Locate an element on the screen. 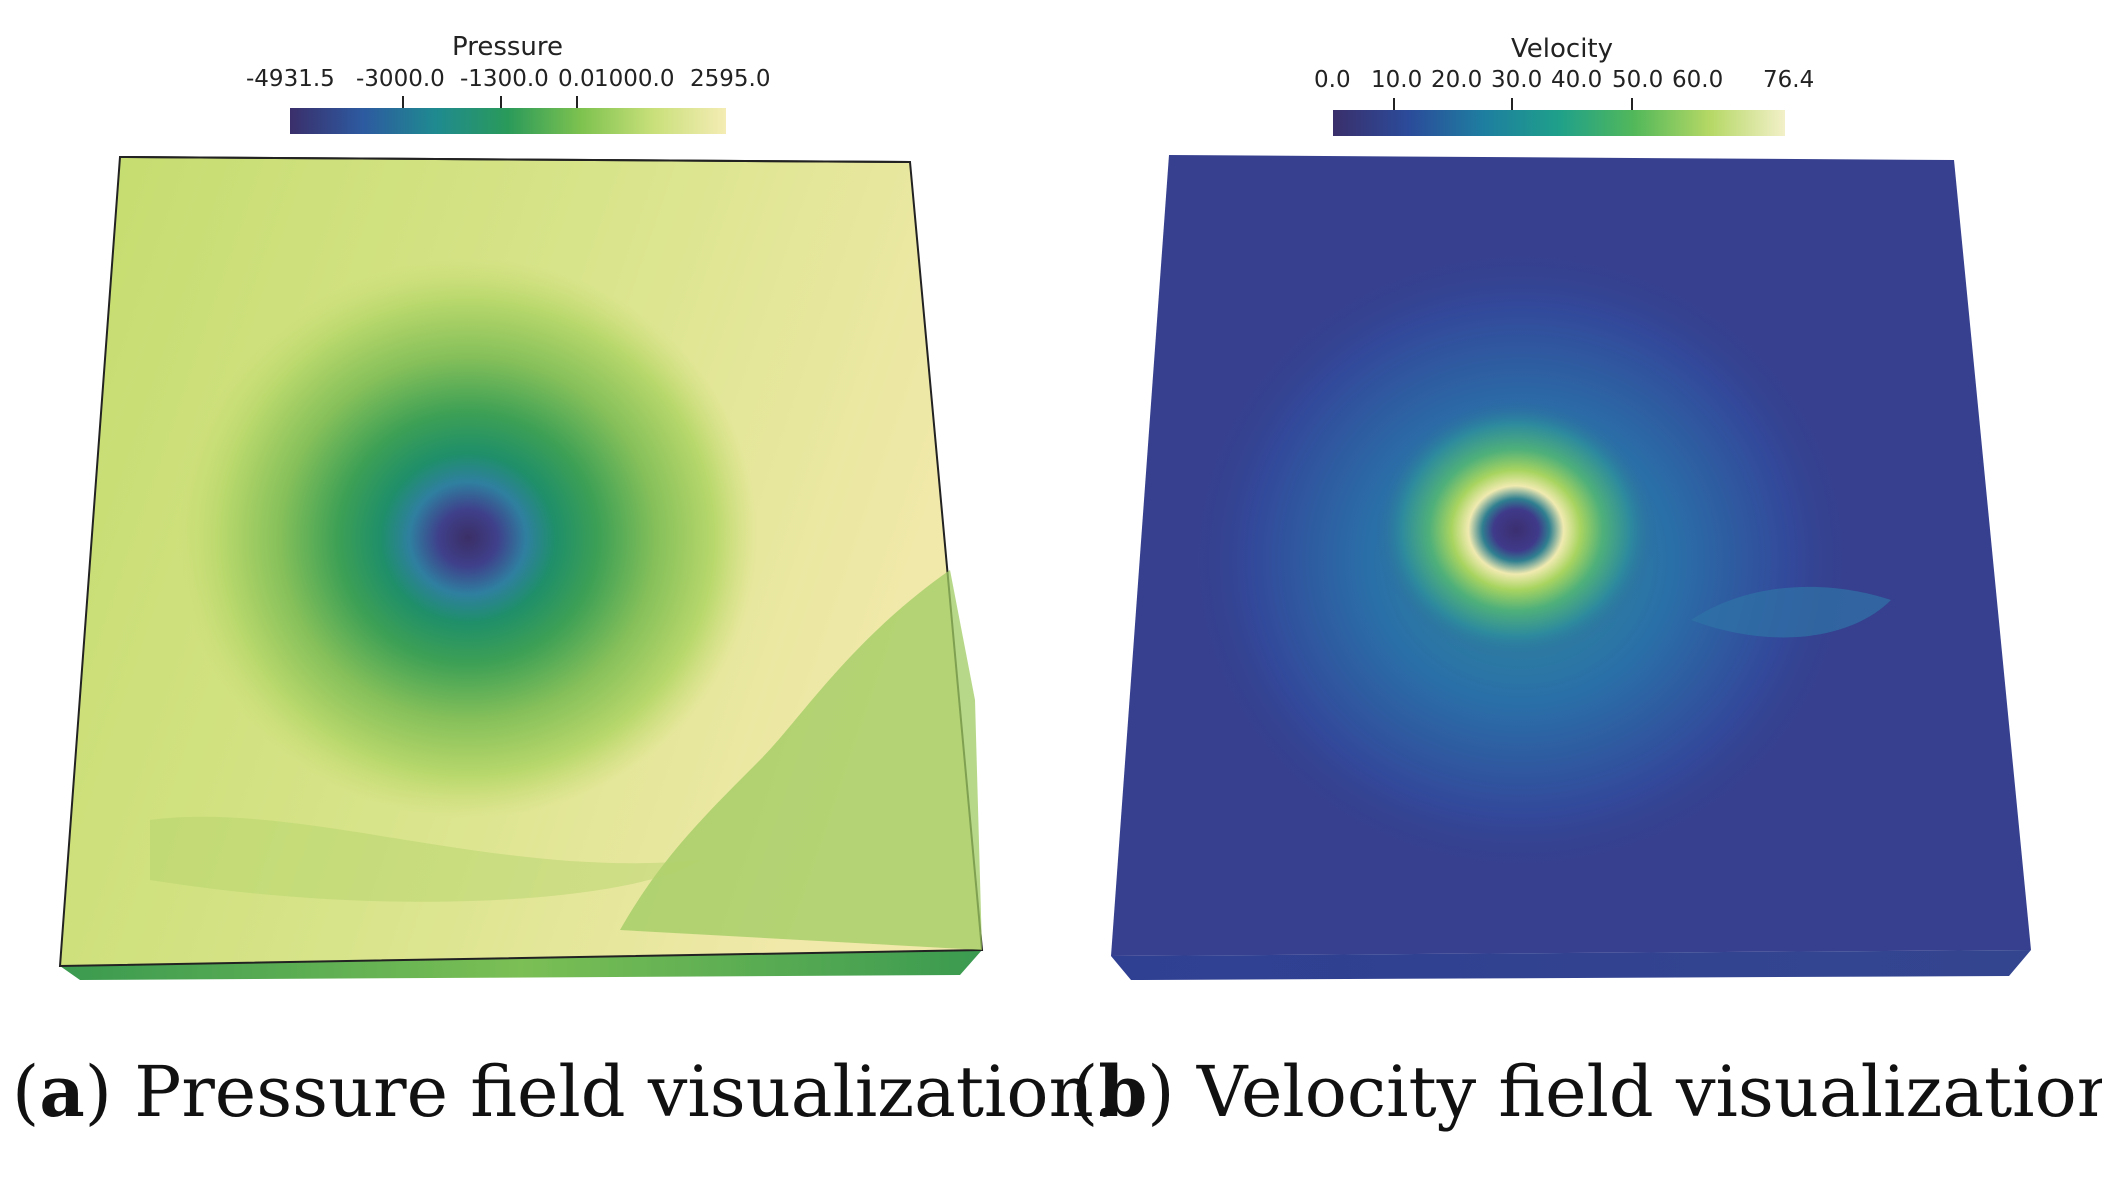  caption-text: Velocity field visualization. is located at coordinates (1638, 1092).